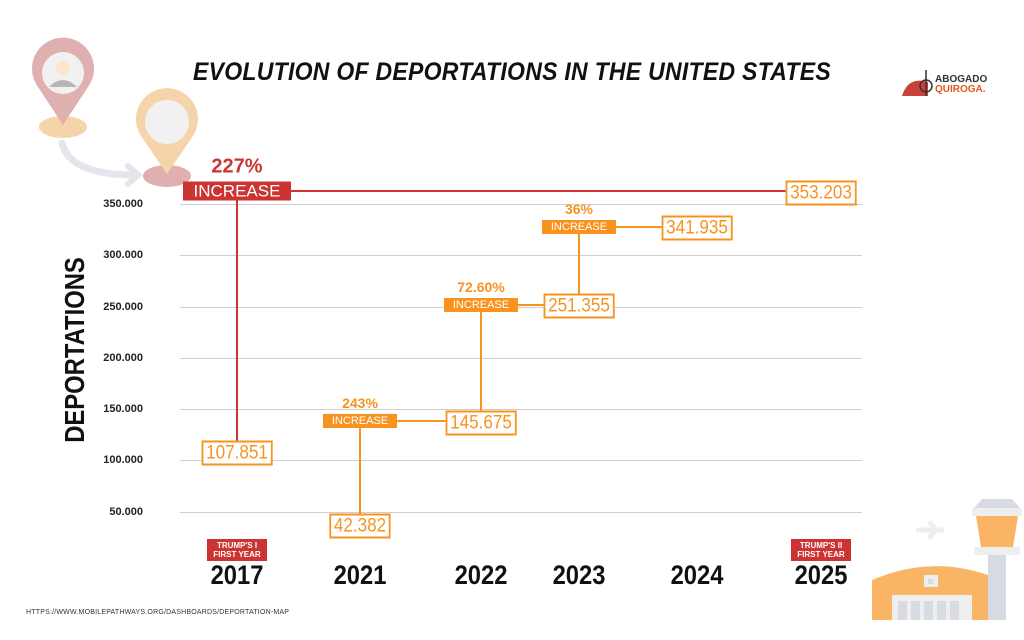 The width and height of the screenshot is (1024, 640). I want to click on term-badge-2025: TRUMP'S II FIRST YEAR, so click(821, 550).